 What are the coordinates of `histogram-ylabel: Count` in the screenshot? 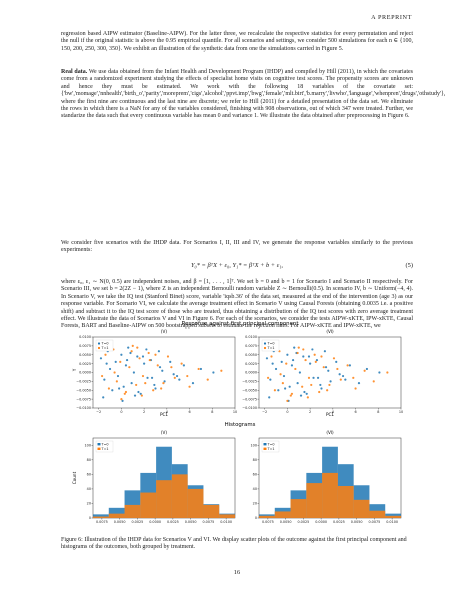 It's located at (74, 477).